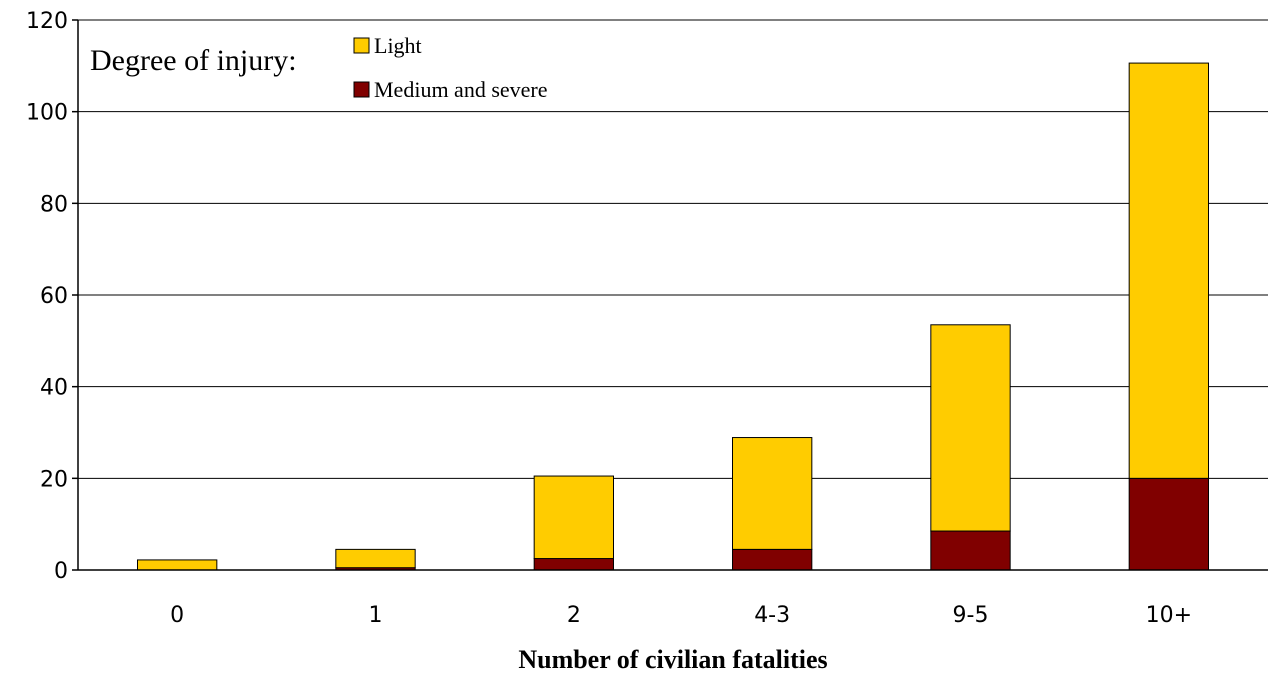 Image resolution: width=1269 pixels, height=674 pixels. Describe the element at coordinates (461, 89) in the screenshot. I see `legend-label-medium-severe: Medium and severe` at that location.